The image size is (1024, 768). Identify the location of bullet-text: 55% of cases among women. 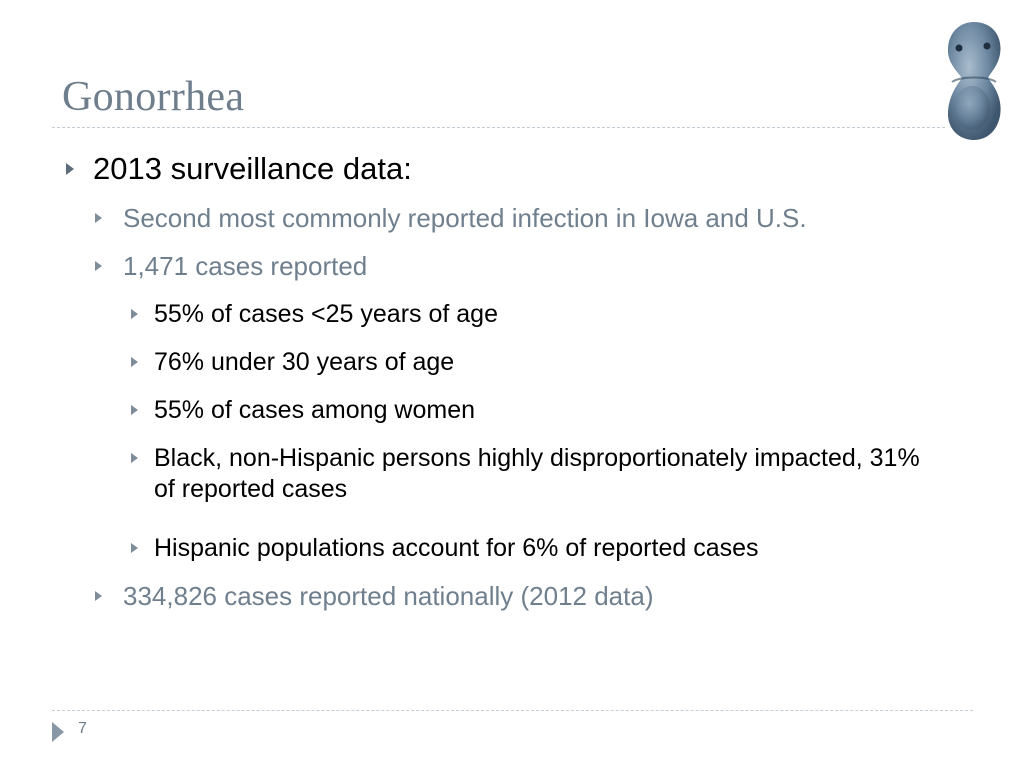
(315, 410).